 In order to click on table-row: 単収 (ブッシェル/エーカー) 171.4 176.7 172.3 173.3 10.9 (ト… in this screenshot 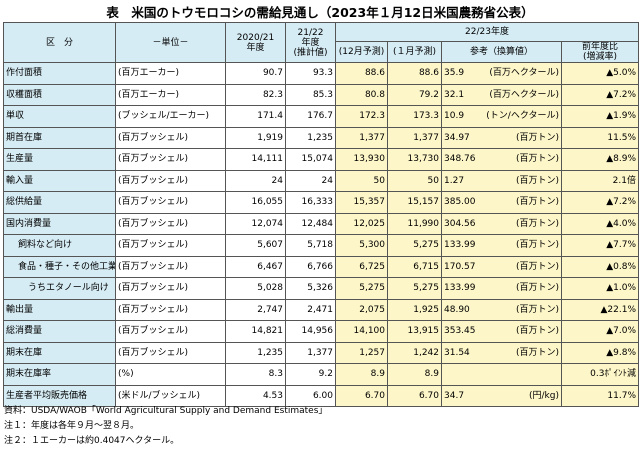, I will do `click(321, 116)`.